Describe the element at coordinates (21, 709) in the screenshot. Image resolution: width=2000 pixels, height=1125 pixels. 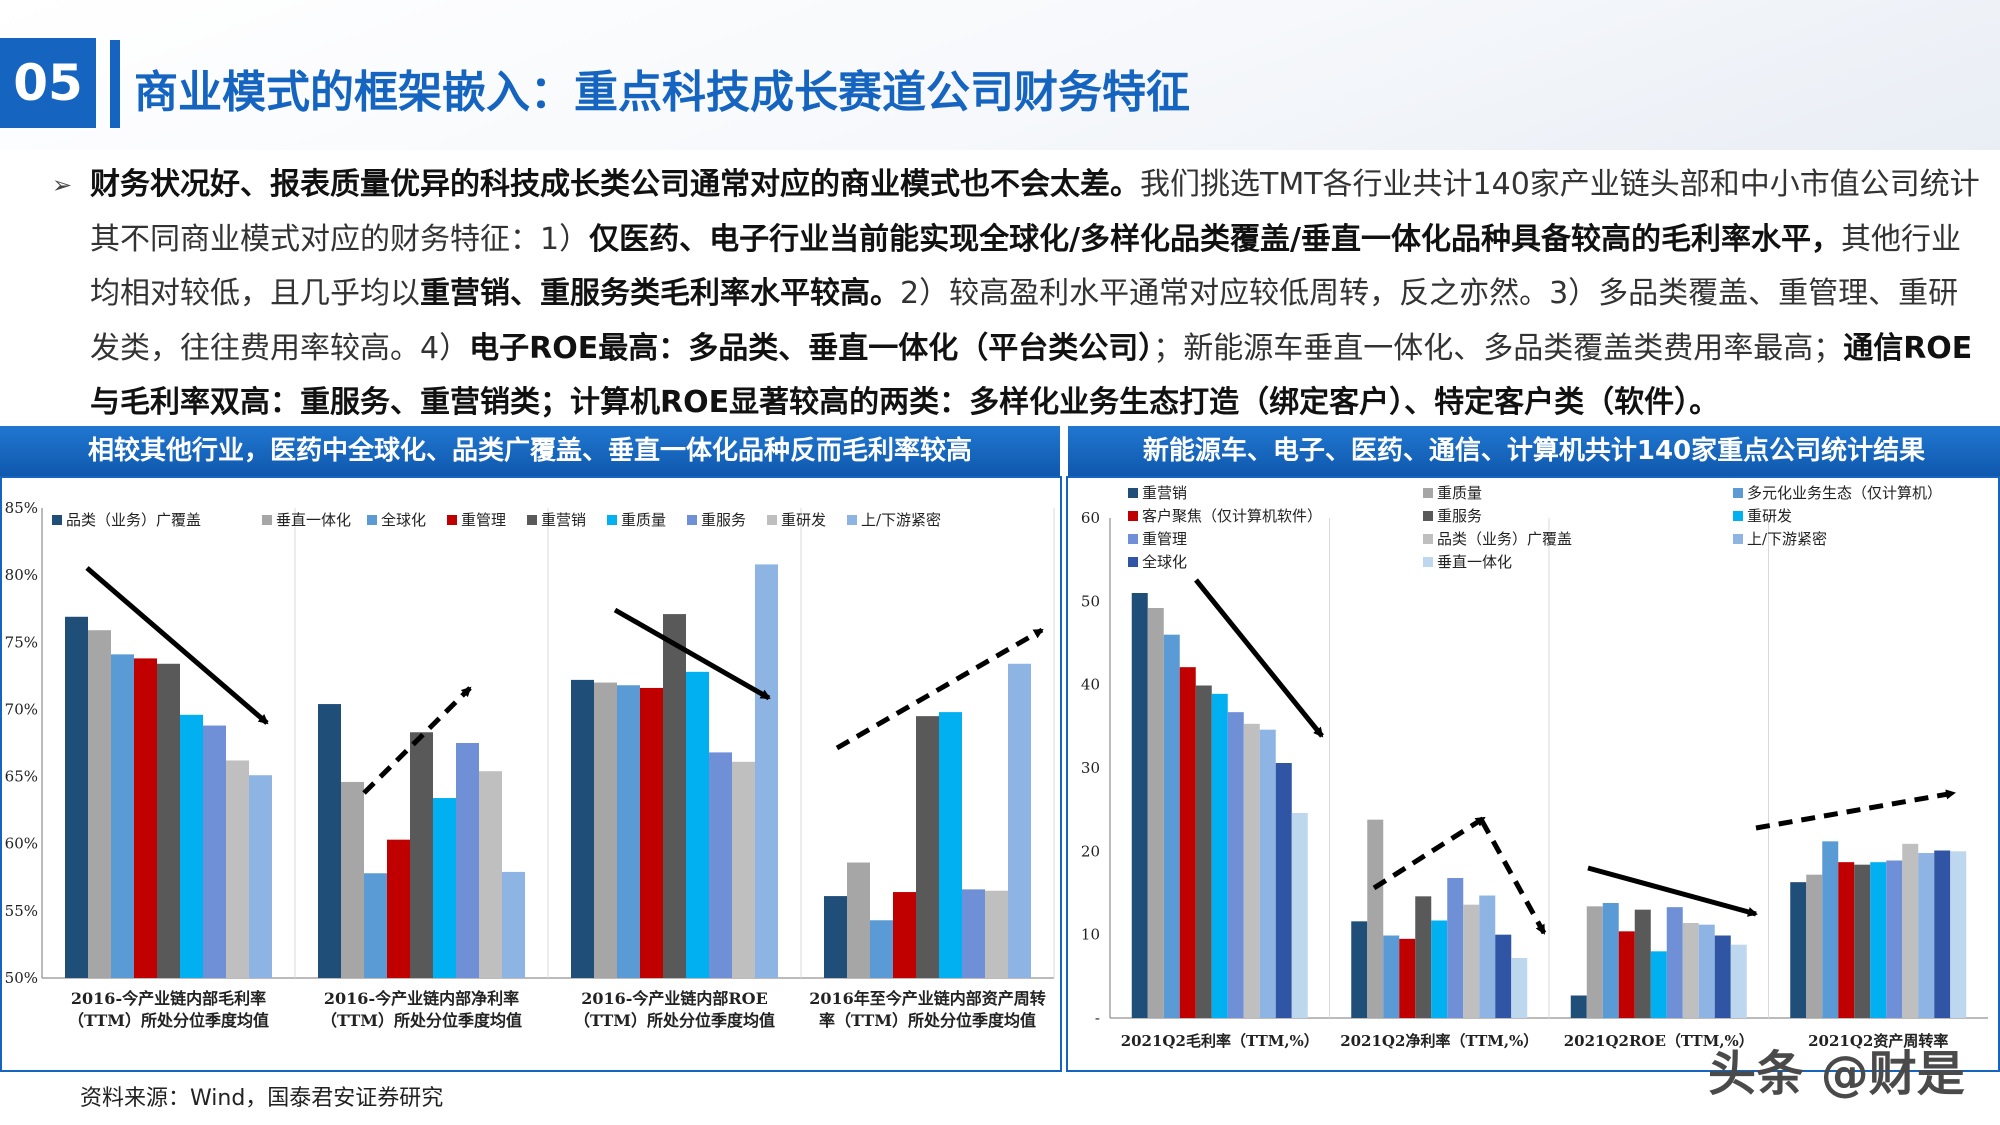
I see `y-tick-label: 70%` at that location.